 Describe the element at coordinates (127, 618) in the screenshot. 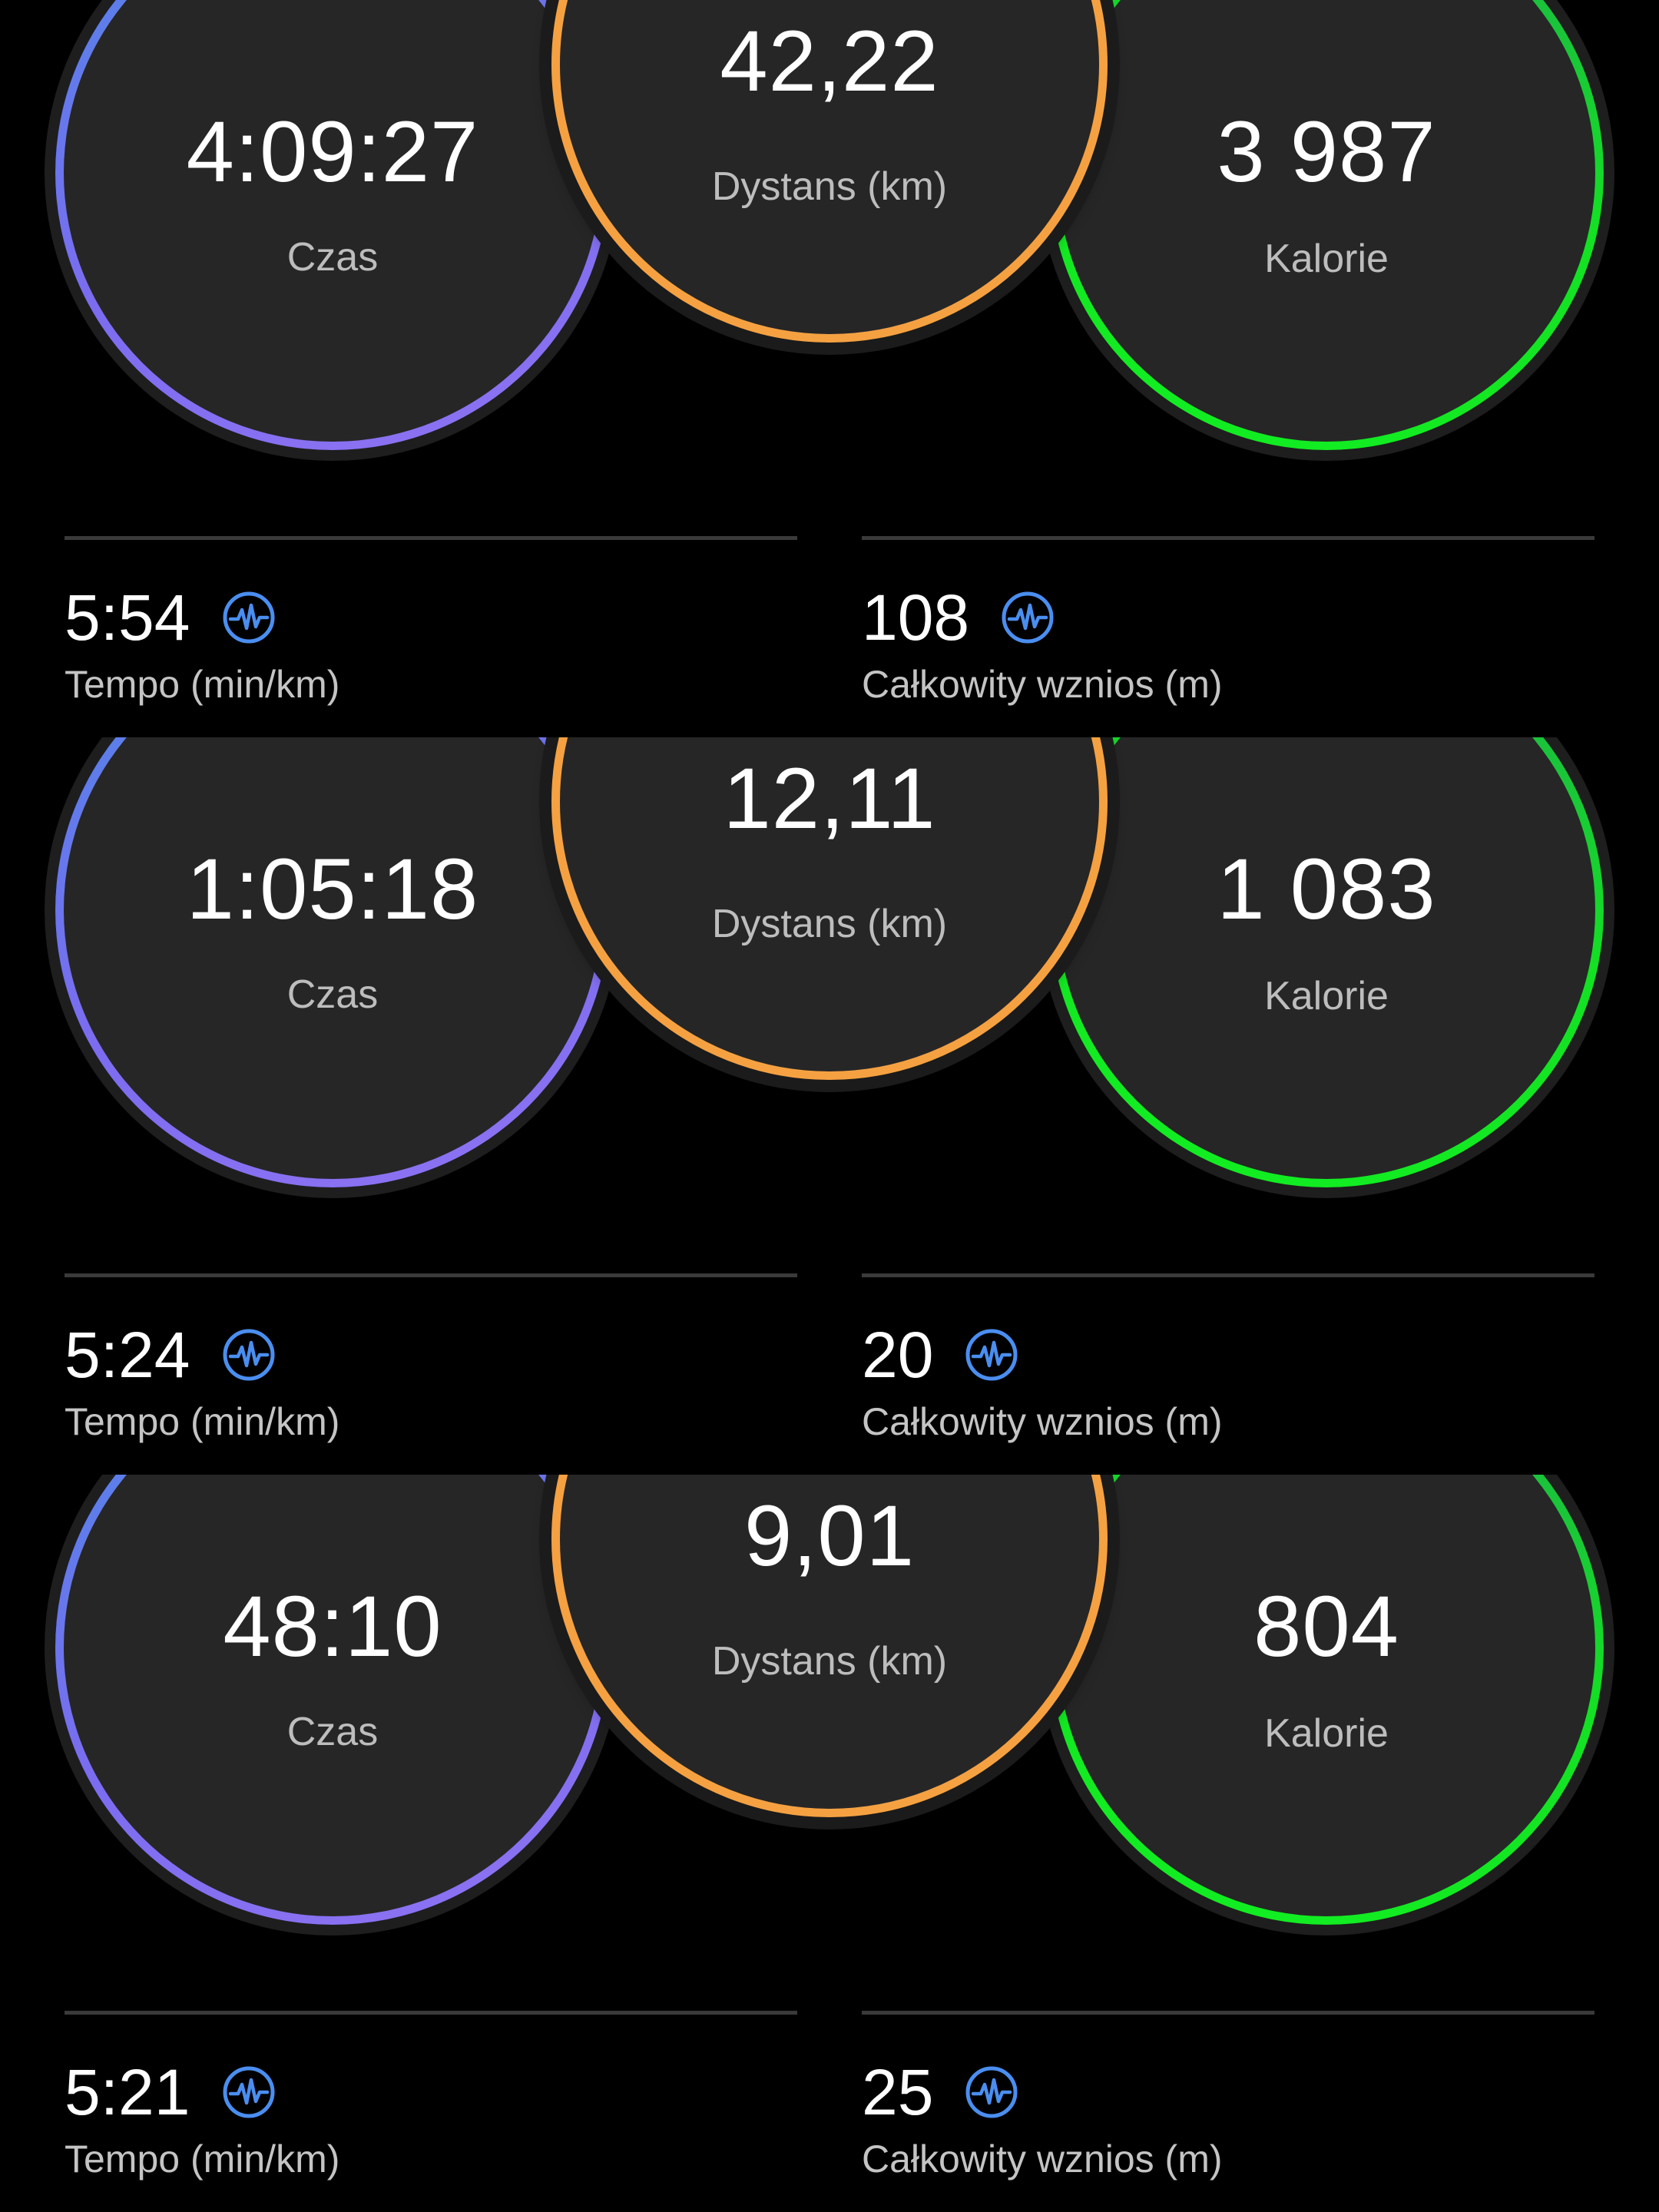

I see `pace-value: 5:54` at that location.